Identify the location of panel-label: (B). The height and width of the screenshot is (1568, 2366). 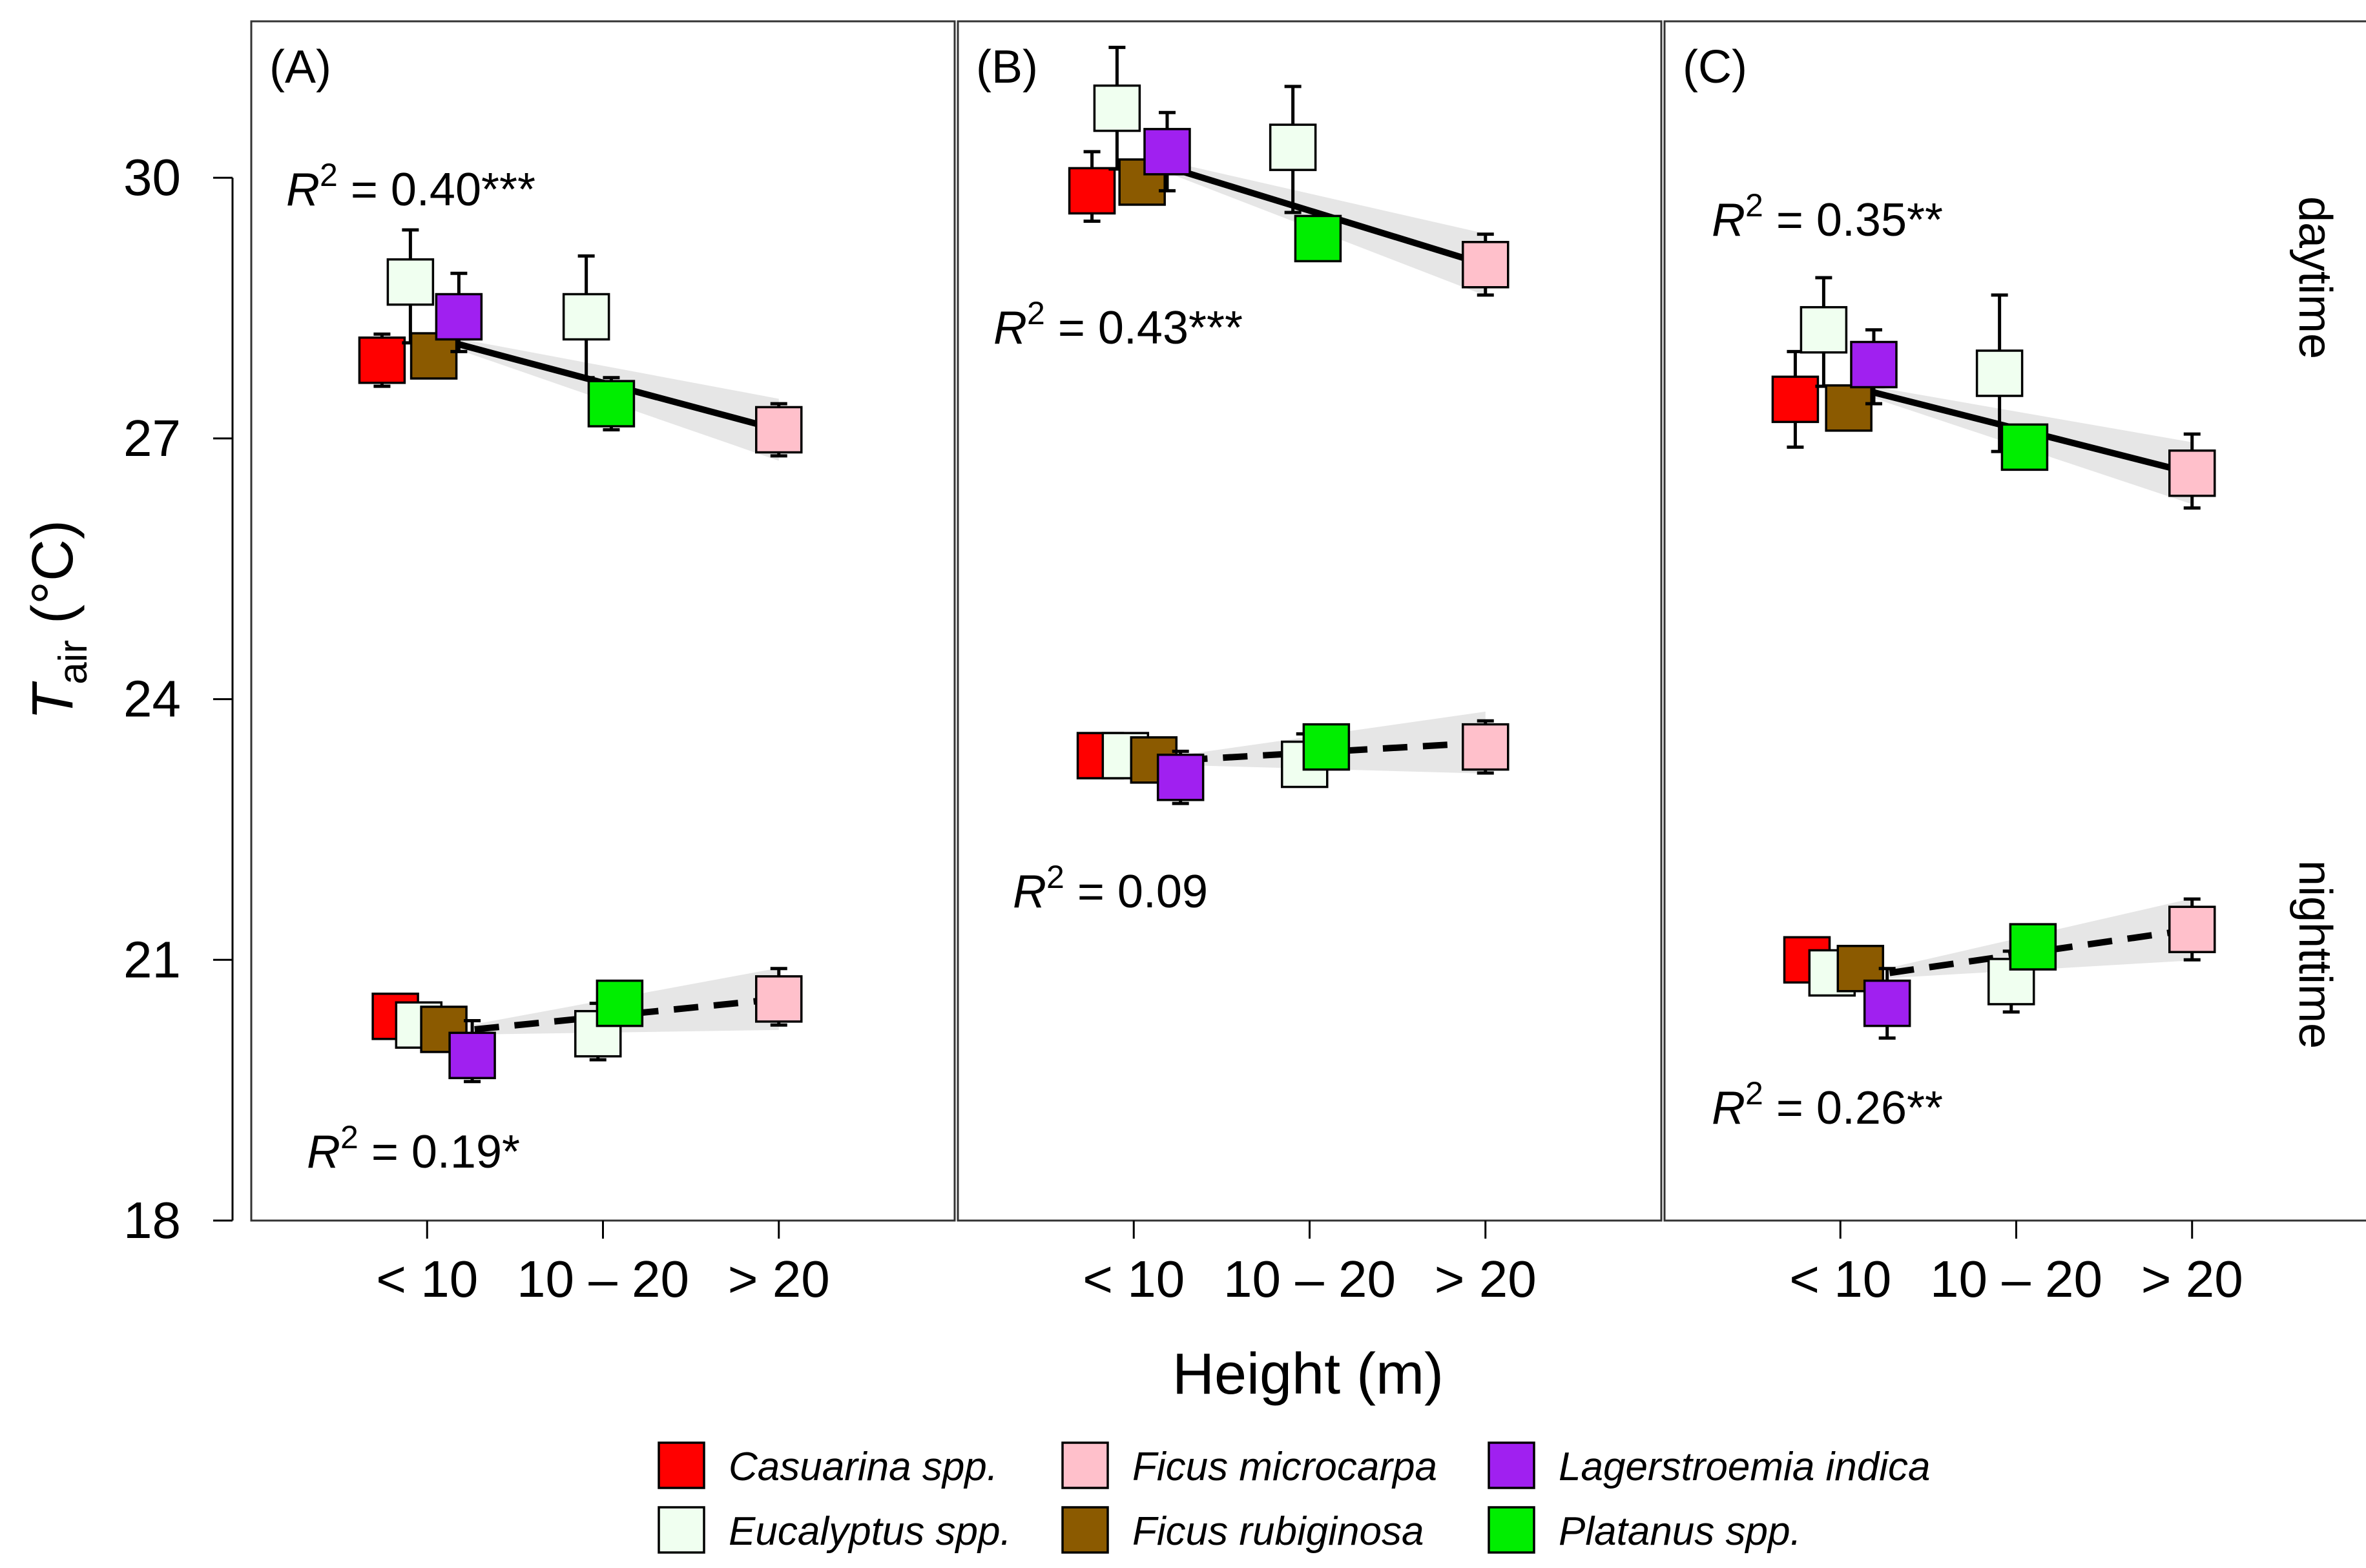
(1007, 67).